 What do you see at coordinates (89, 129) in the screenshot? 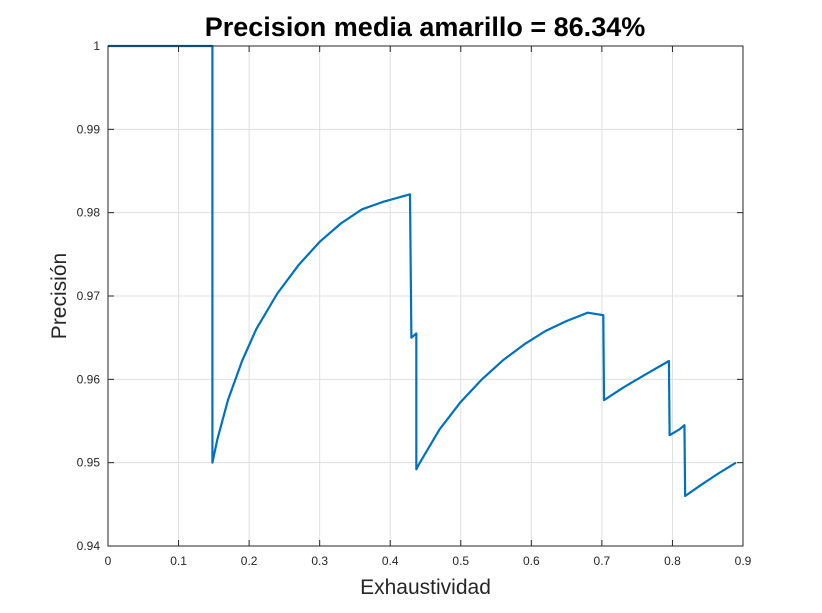
I see `y-tick-label: 0.99` at bounding box center [89, 129].